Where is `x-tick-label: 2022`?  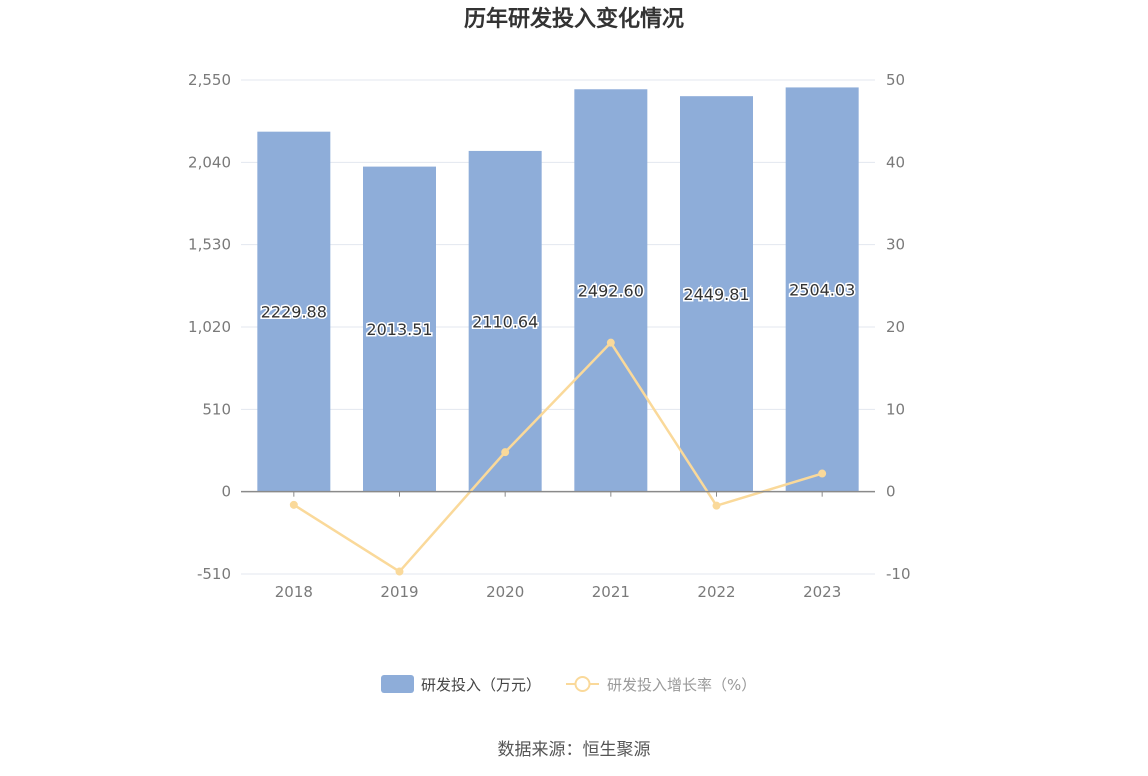
x-tick-label: 2022 is located at coordinates (716, 592).